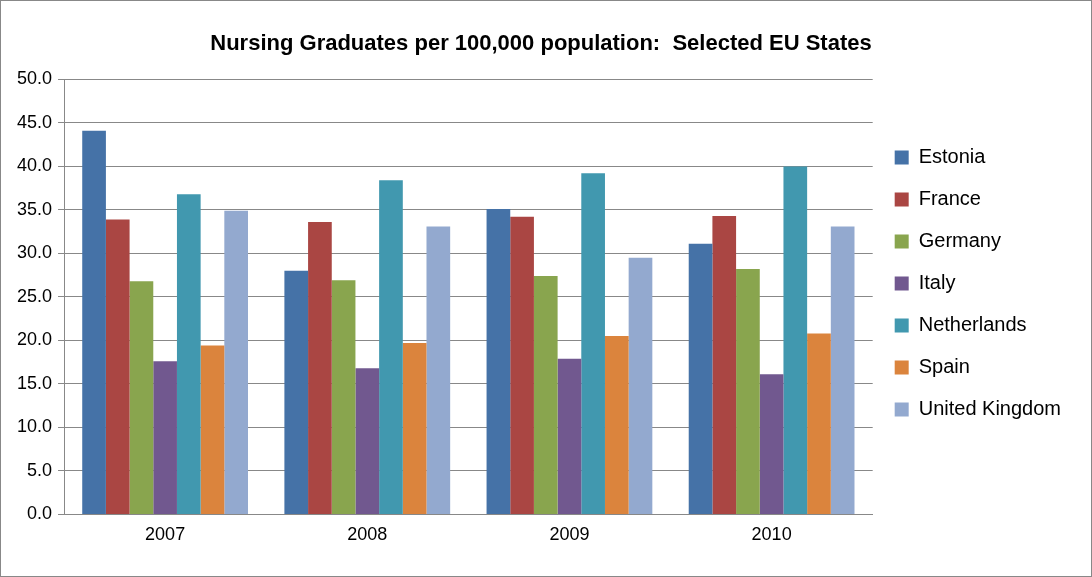 The width and height of the screenshot is (1092, 577). What do you see at coordinates (34, 121) in the screenshot?
I see `y-tick-label: 45.0` at bounding box center [34, 121].